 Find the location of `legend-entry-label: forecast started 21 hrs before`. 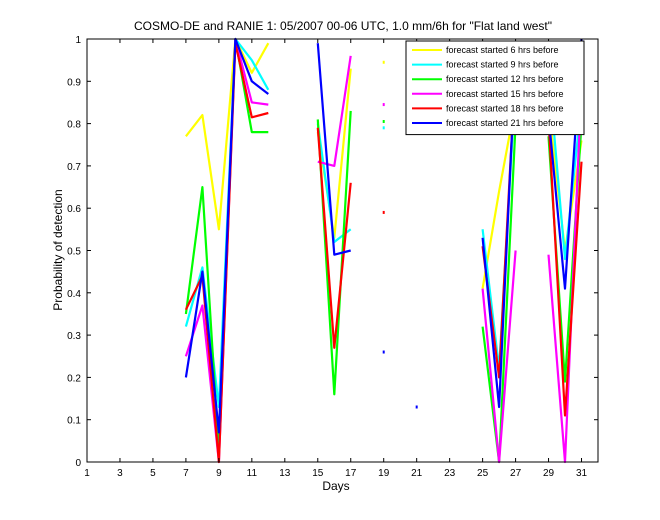

legend-entry-label: forecast started 21 hrs before is located at coordinates (505, 123).